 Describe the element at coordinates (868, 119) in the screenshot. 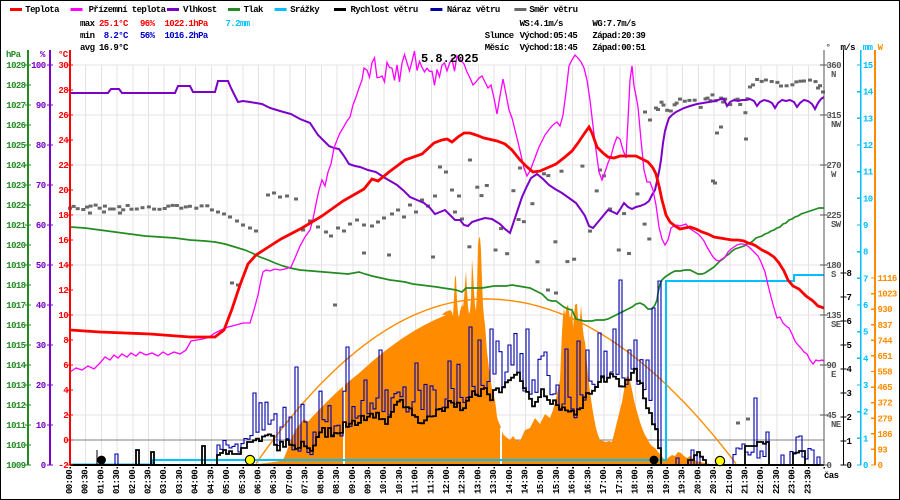

I see `svg-text: 13` at that location.